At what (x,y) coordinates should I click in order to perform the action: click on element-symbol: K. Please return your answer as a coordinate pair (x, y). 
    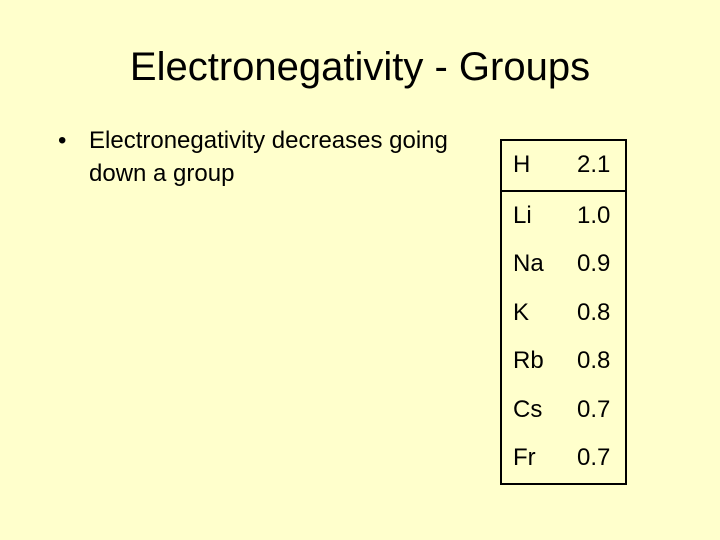
    Looking at the image, I should click on (521, 312).